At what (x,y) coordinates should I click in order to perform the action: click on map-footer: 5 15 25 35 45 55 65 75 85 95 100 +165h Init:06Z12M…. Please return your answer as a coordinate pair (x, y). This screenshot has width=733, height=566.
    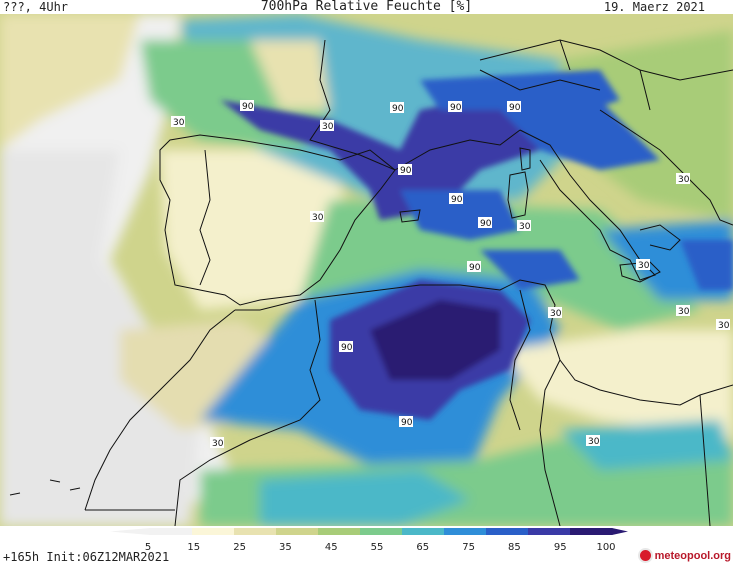
    Looking at the image, I should click on (366, 546).